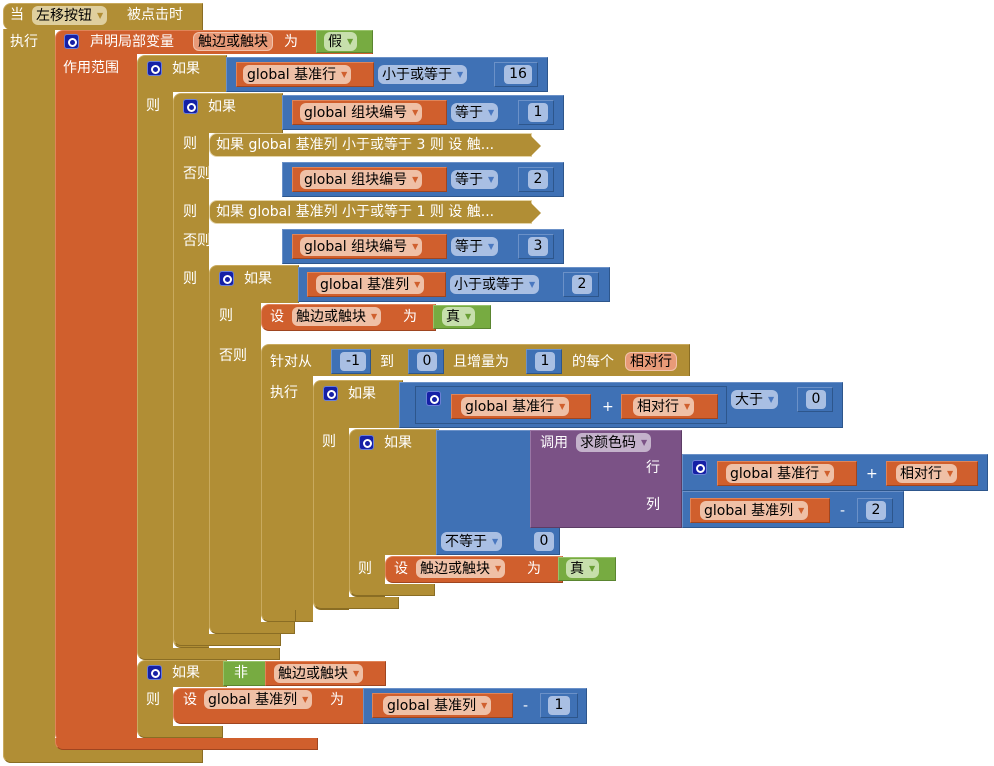 Image resolution: width=994 pixels, height=766 pixels. I want to click on row-arg-label: 行, so click(653, 468).